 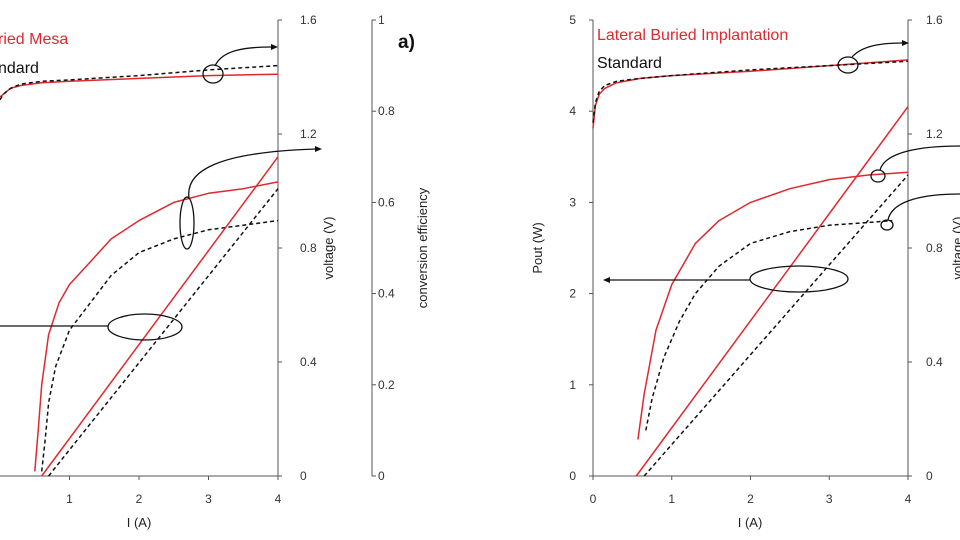 What do you see at coordinates (750, 499) in the screenshot?
I see `panel-b-x-tick-label: 2` at bounding box center [750, 499].